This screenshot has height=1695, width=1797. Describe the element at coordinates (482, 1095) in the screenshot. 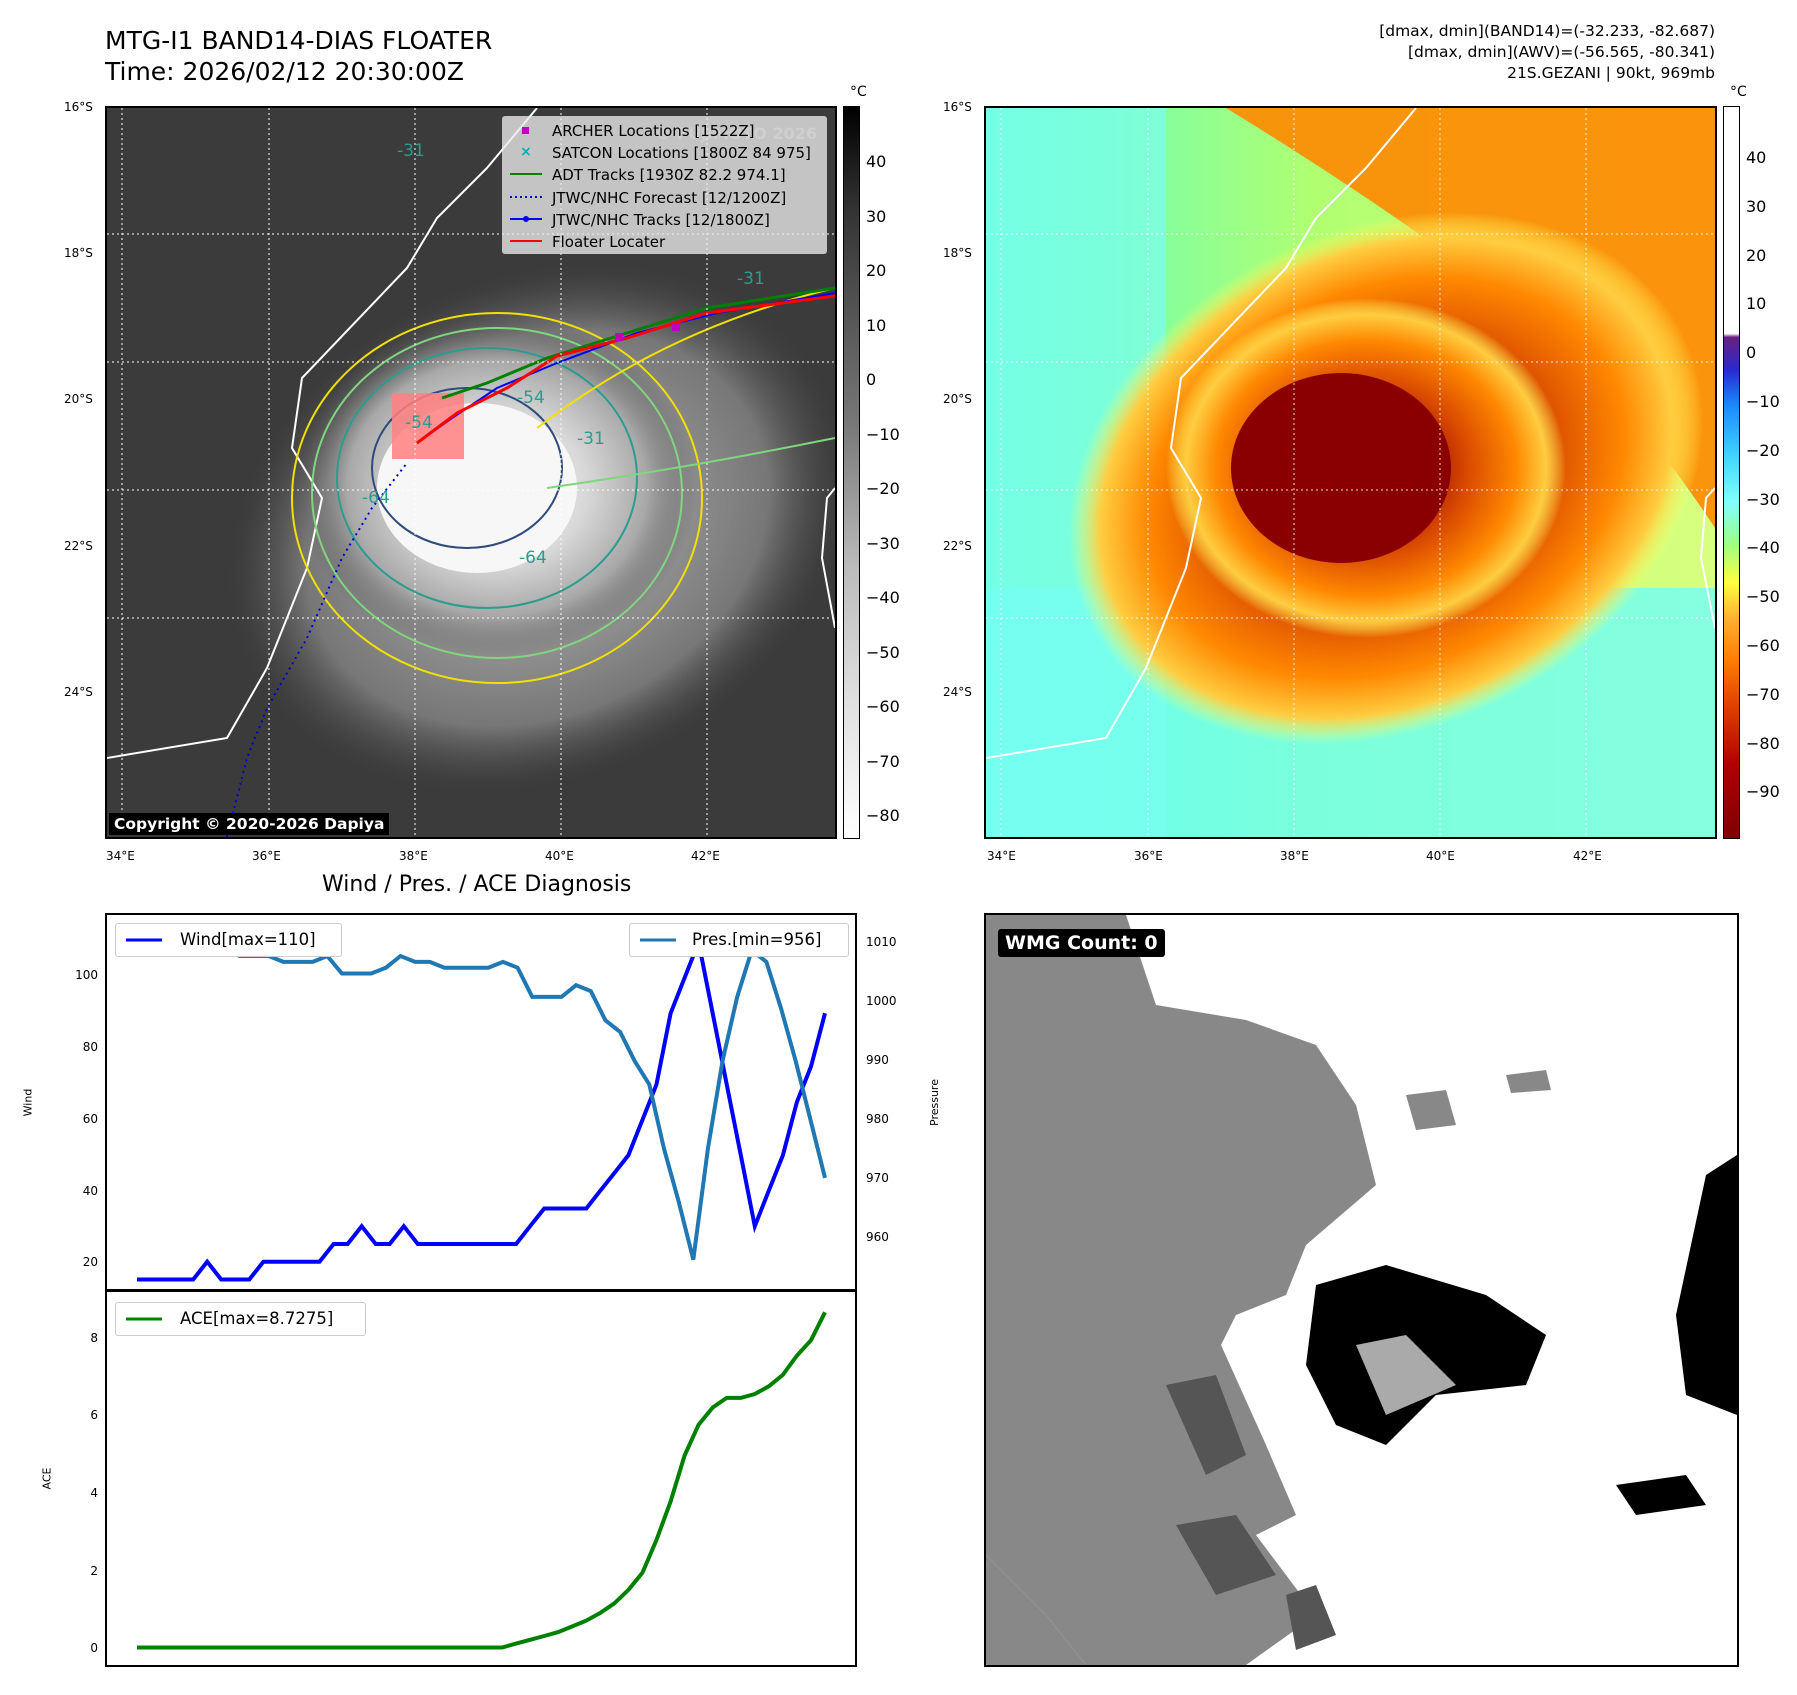

I see `pressure-series-line` at that location.